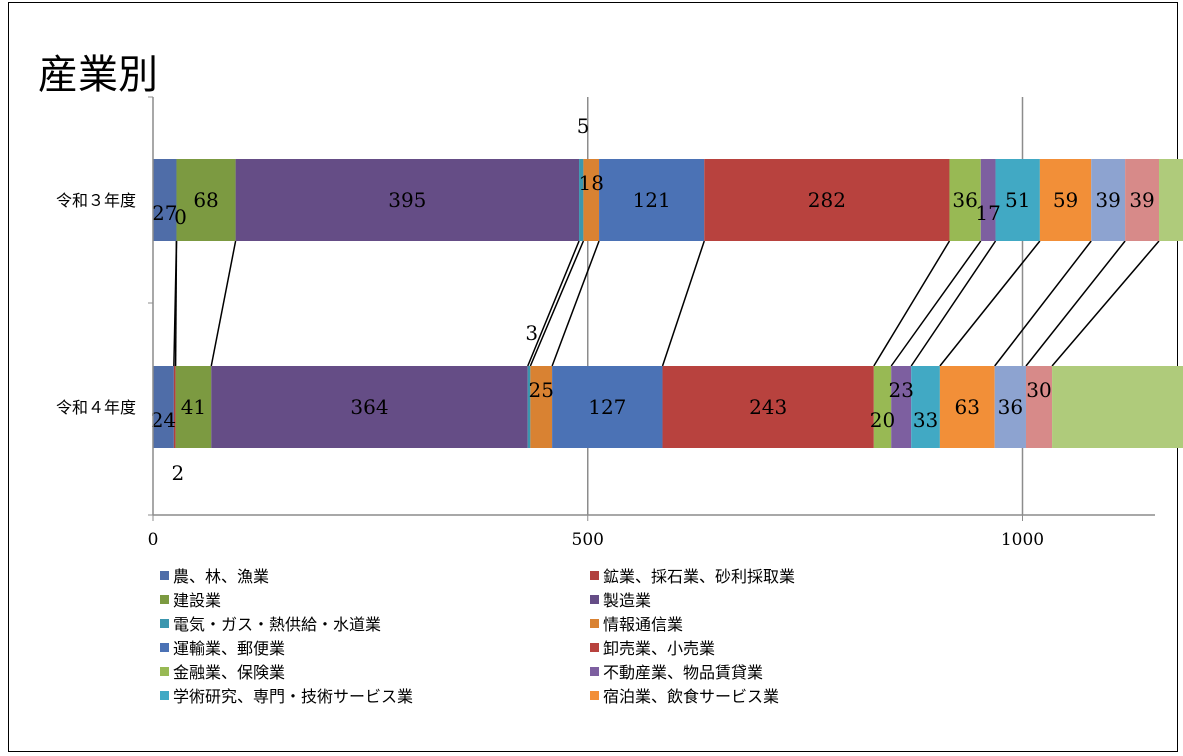  Describe the element at coordinates (699, 576) in the screenshot. I see `legend-label: 鉱業、採石業、砂利採取業` at that location.